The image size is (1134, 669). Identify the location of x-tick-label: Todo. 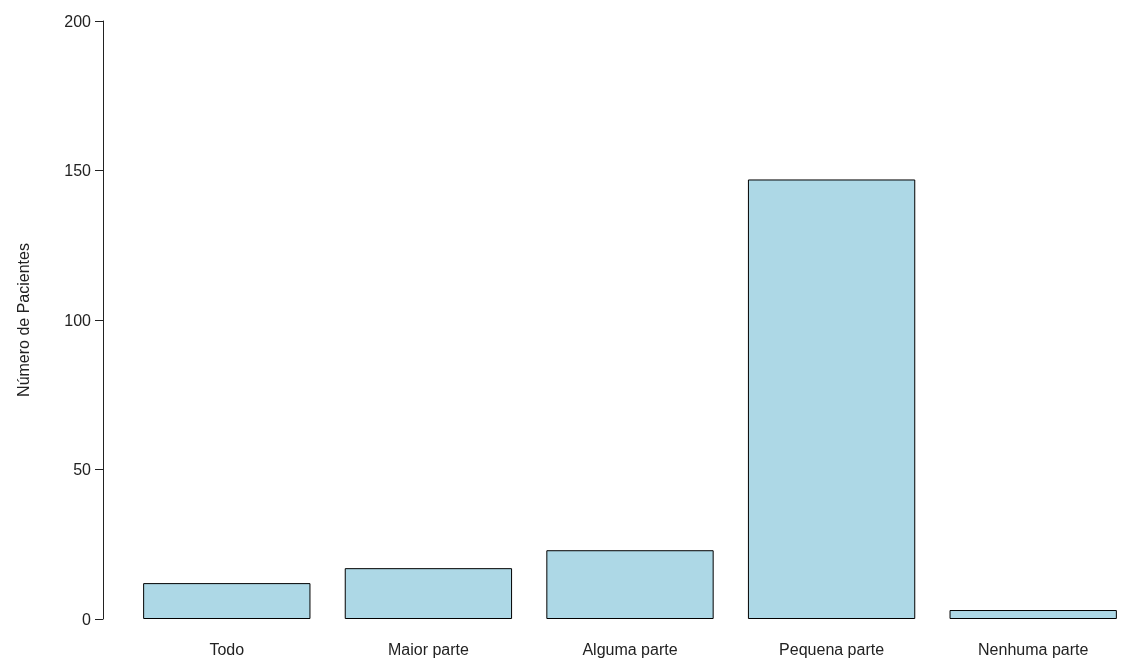
(227, 649).